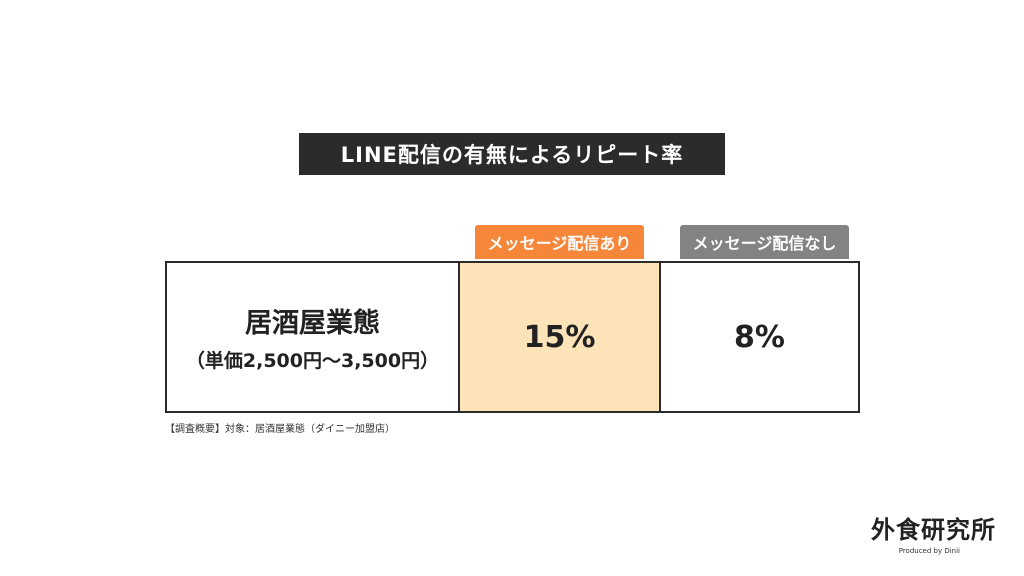  I want to click on column-header-without-message: メッセージ配信なし, so click(764, 242).